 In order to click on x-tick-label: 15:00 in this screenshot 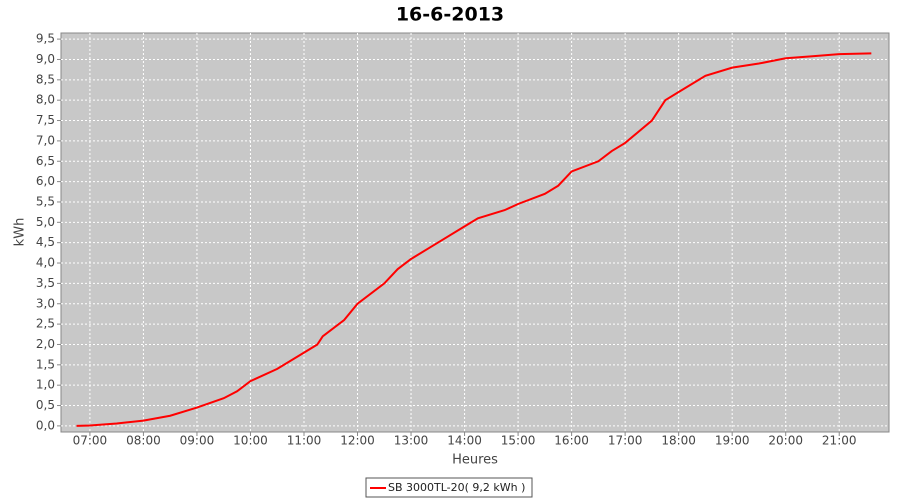, I will do `click(518, 441)`.